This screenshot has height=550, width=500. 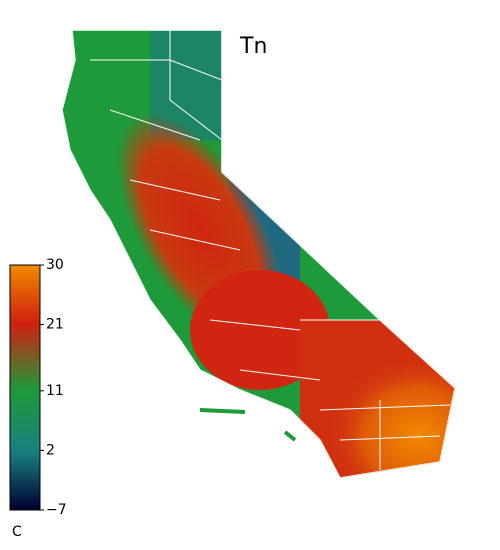 I want to click on colorbar-tick-label: 30, so click(x=55, y=265).